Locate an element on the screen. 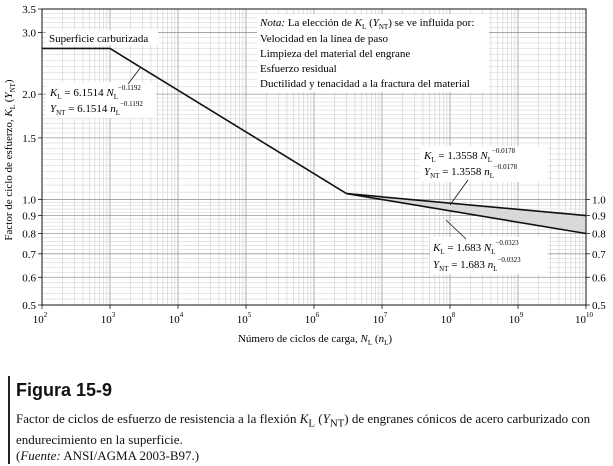 Image resolution: width=613 pixels, height=466 pixels. y-tick-label: 1.5 is located at coordinates (29, 139).